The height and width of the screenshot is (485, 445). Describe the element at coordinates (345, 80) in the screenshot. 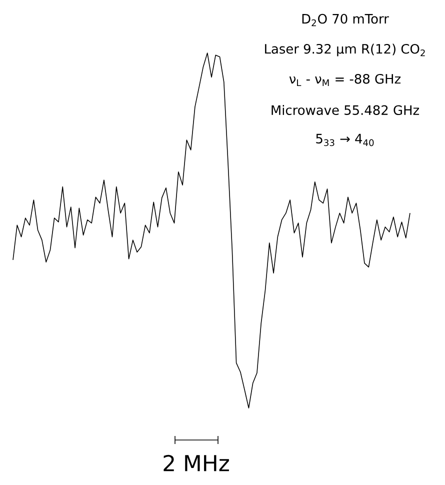

I see `annotation: ν$_{L}$ - ν$_{M}$ = -88 GHz` at that location.